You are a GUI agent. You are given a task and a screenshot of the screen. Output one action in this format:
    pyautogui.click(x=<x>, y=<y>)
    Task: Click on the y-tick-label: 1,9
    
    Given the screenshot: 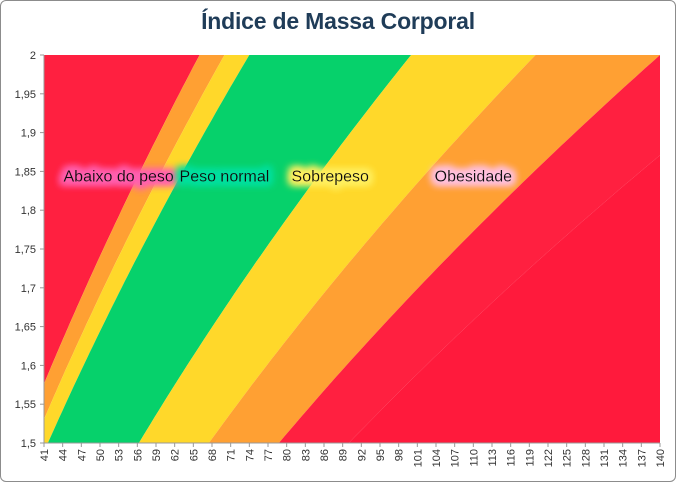 What is the action you would take?
    pyautogui.click(x=28, y=134)
    